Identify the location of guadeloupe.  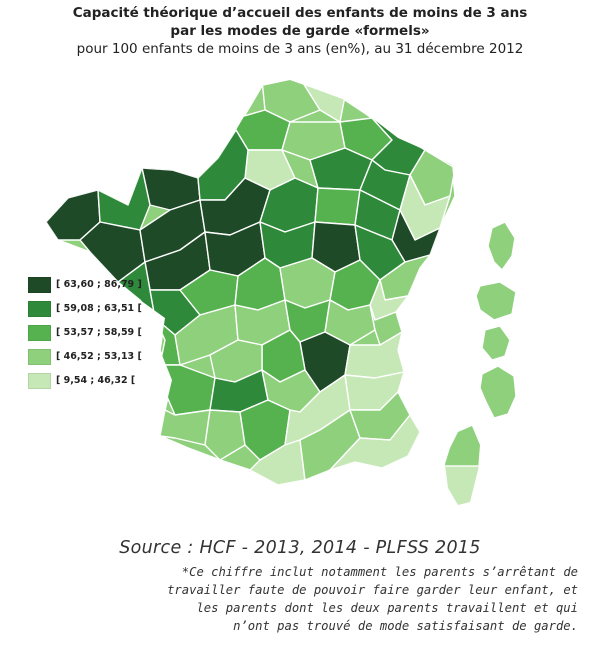
(501, 246).